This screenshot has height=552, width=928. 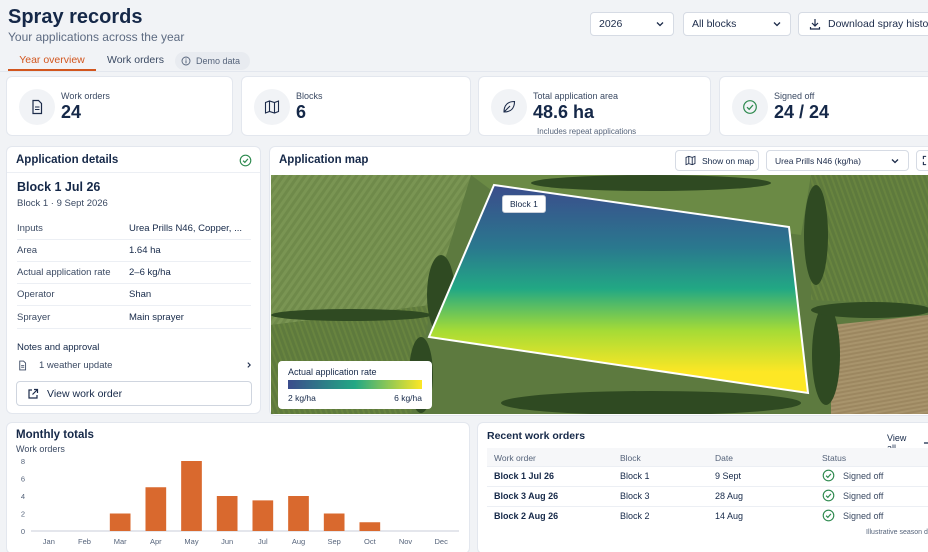 I want to click on download-icon, so click(x=815, y=24).